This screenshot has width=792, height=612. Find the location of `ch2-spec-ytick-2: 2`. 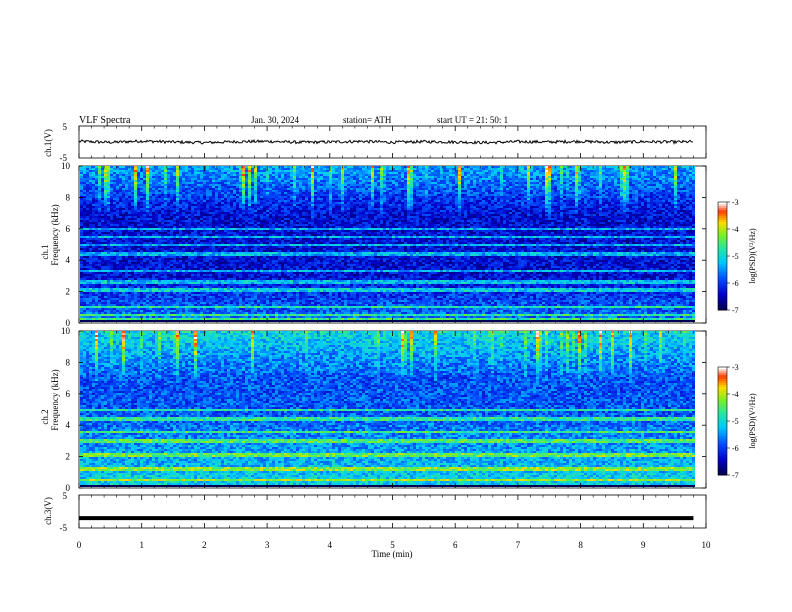

ch2-spec-ytick-2: 2 is located at coordinates (68, 457).